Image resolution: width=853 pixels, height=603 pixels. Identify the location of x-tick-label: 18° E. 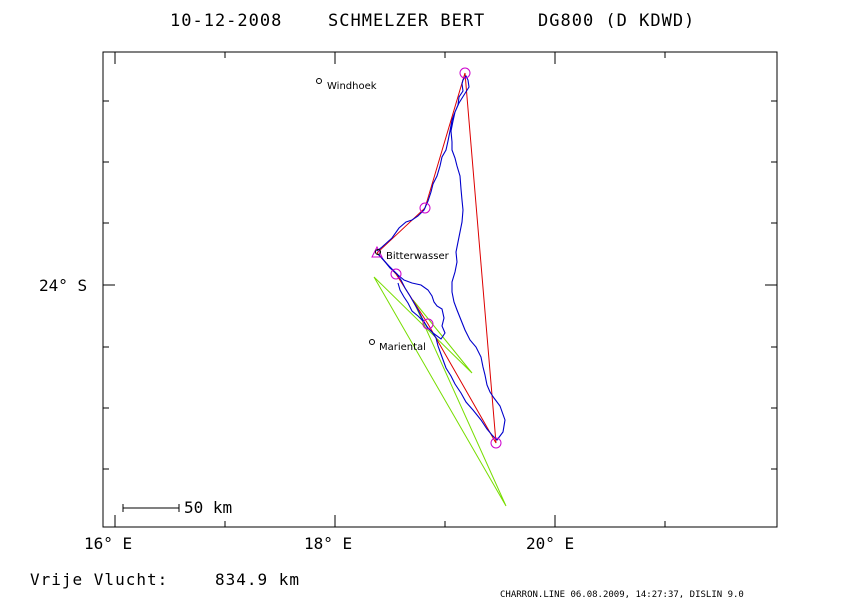
(328, 543).